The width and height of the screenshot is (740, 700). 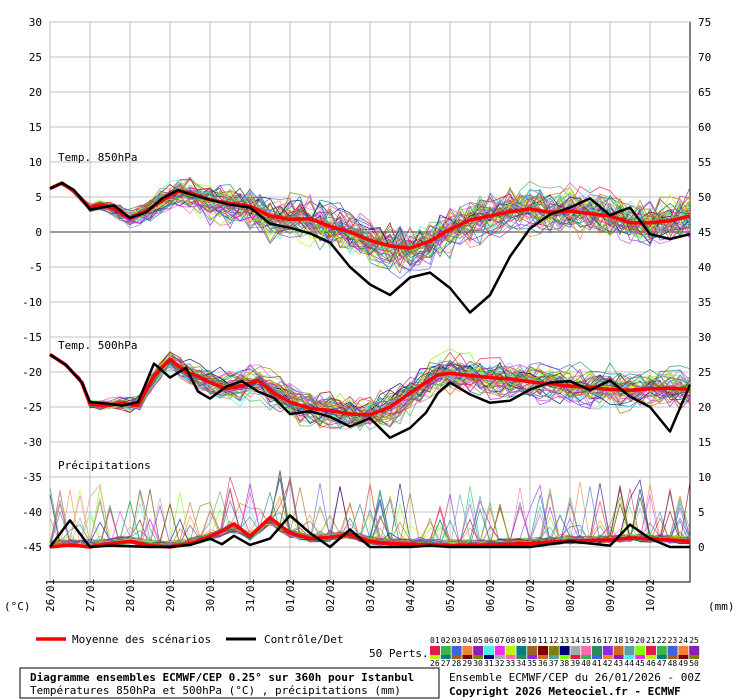 I want to click on pert-id-top: 01, so click(x=435, y=640).